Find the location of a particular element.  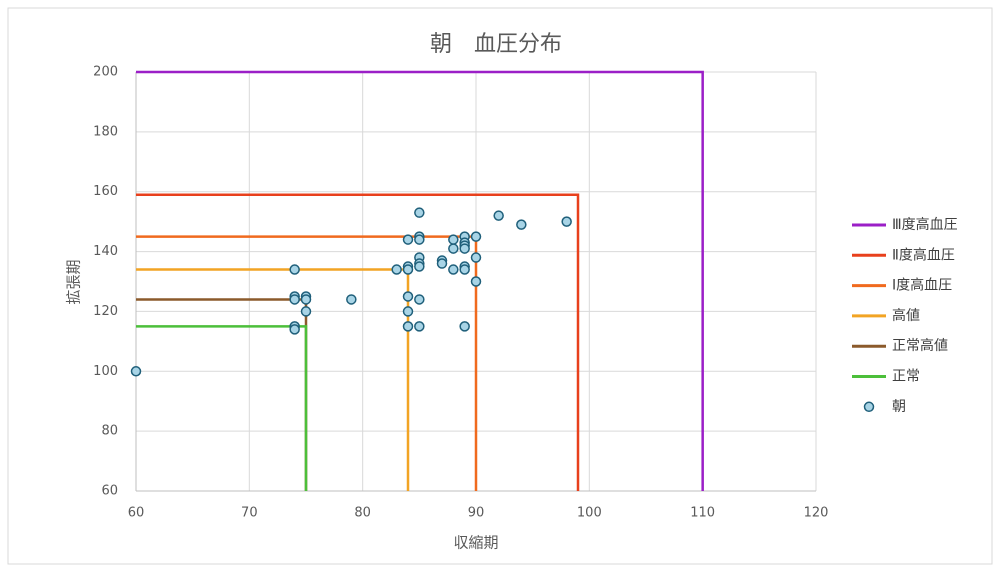

y-axis-title: 拡張期 is located at coordinates (74, 281).